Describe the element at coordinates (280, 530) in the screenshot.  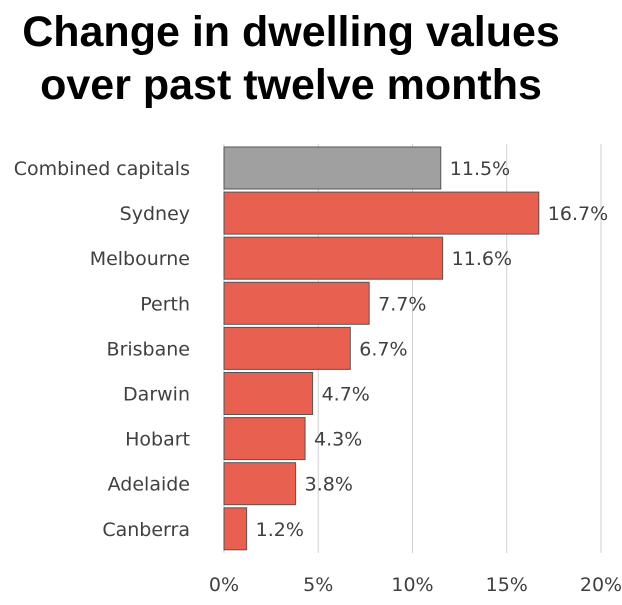
I see `value-label-8: 1.2%` at that location.